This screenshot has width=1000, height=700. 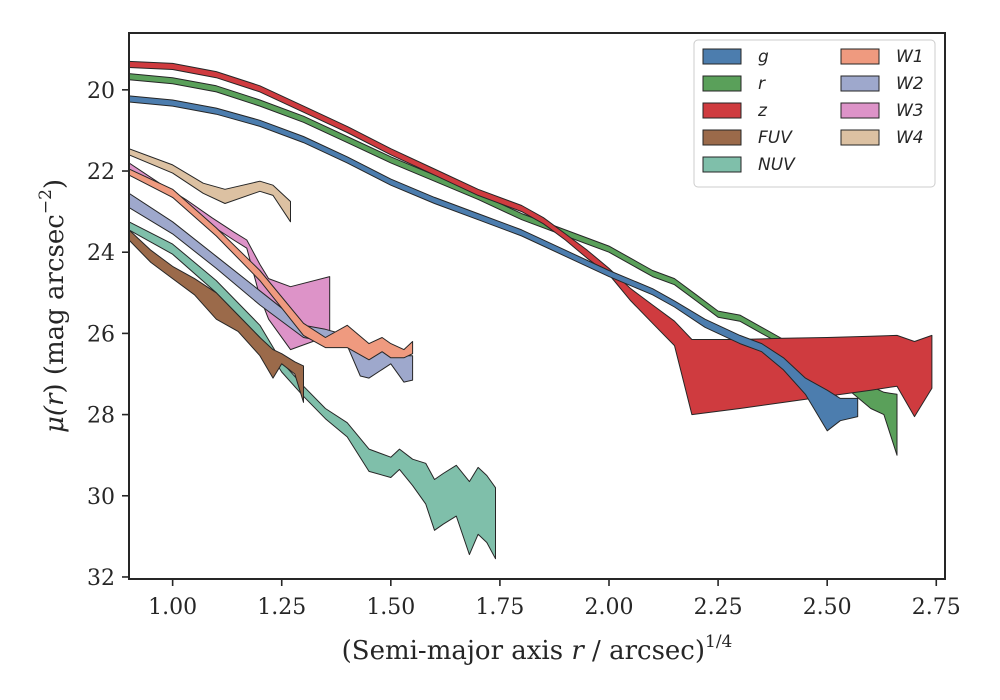 I want to click on x-tick-label: 1.50, so click(x=390, y=607).